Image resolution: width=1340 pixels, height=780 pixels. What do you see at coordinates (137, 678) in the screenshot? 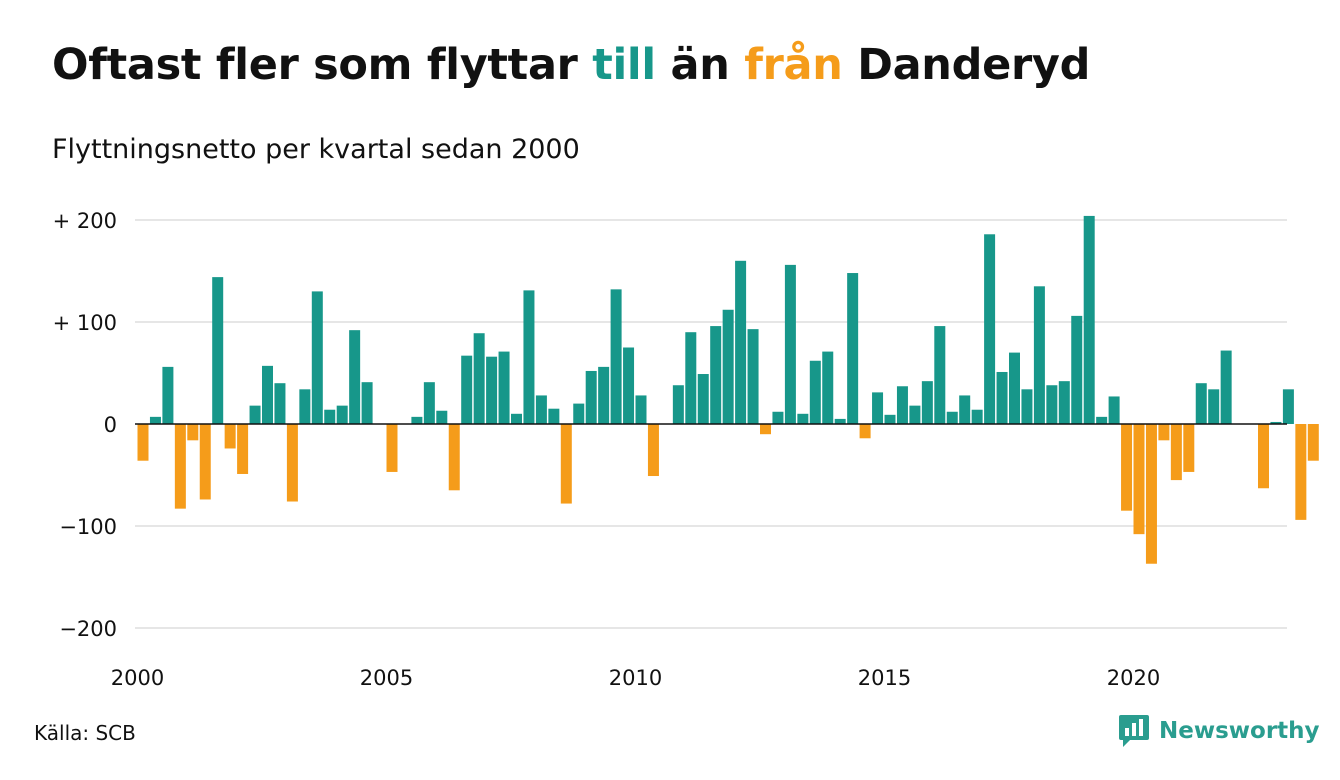
I see `x-tick-label: 2000` at bounding box center [137, 678].